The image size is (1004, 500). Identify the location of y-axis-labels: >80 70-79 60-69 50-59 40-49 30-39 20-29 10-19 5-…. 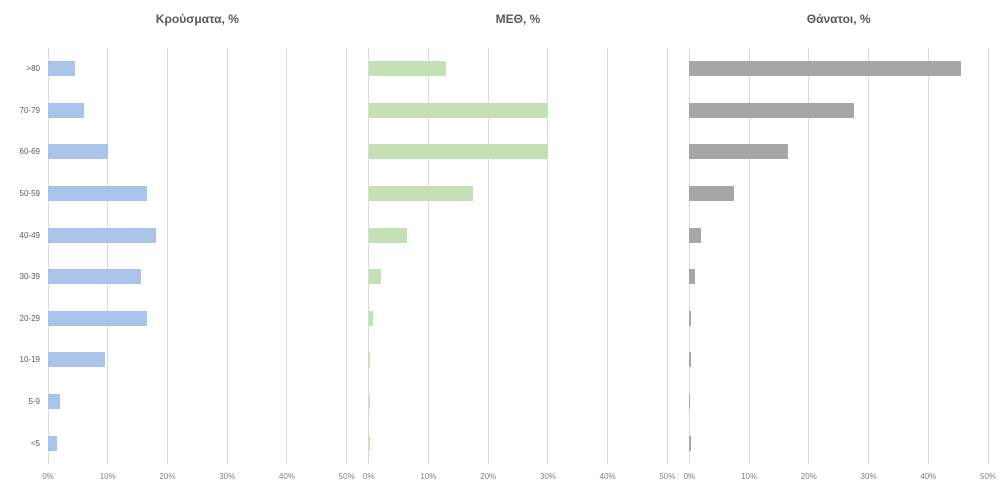
(24, 250).